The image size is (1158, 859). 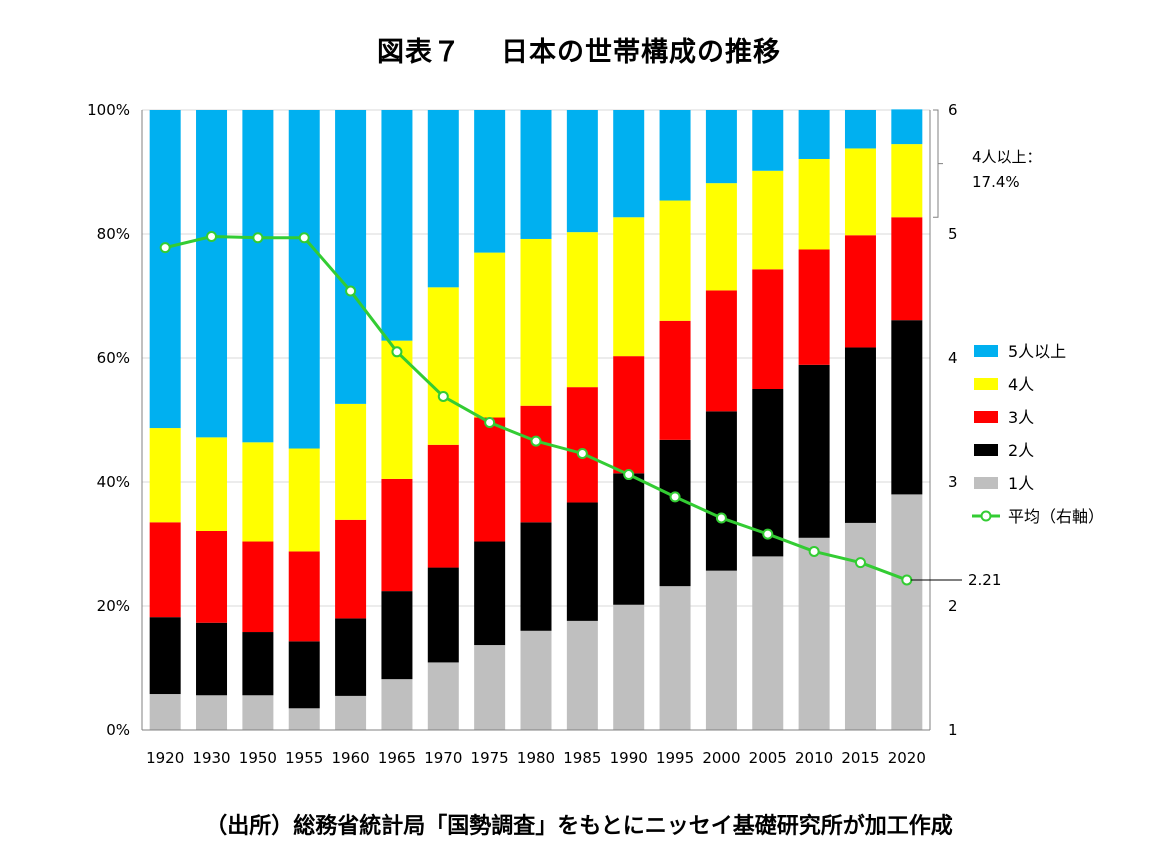 I want to click on share-bracket, so click(x=938, y=163).